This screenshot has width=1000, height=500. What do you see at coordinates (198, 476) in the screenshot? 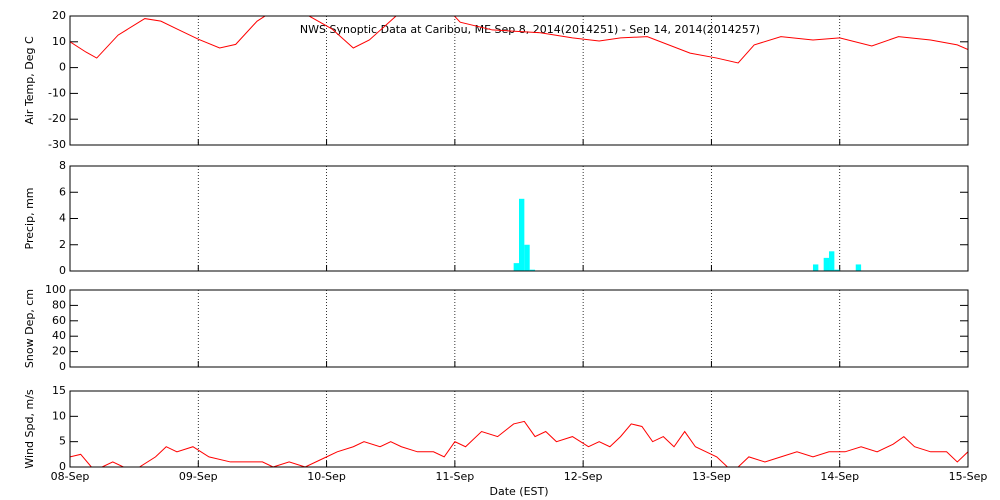
I see `x-tick-label: 09-Sep` at bounding box center [198, 476].